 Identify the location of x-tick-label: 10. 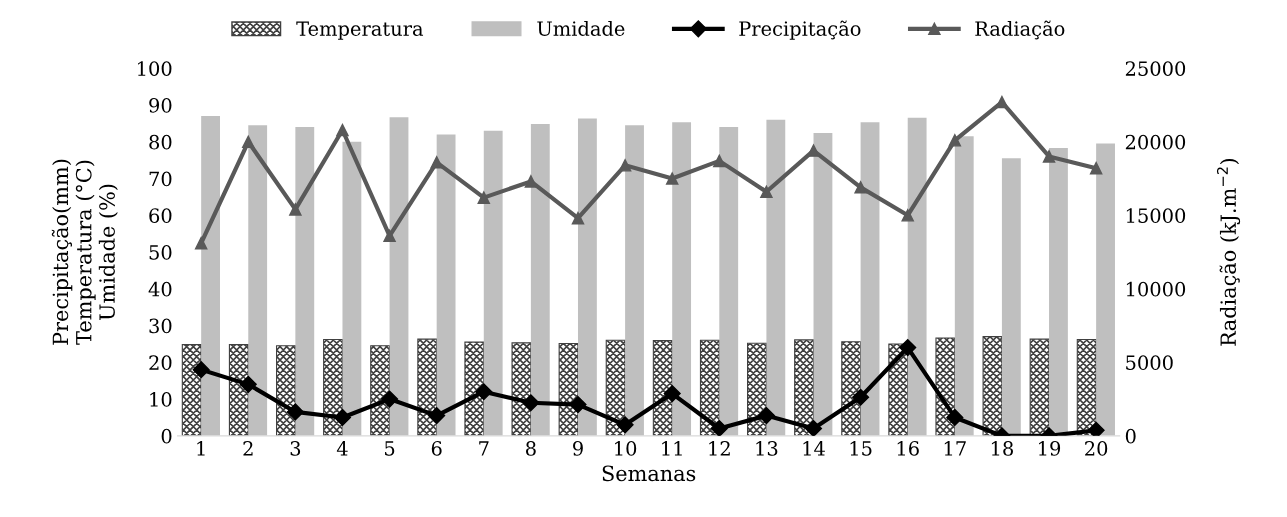
(626, 448).